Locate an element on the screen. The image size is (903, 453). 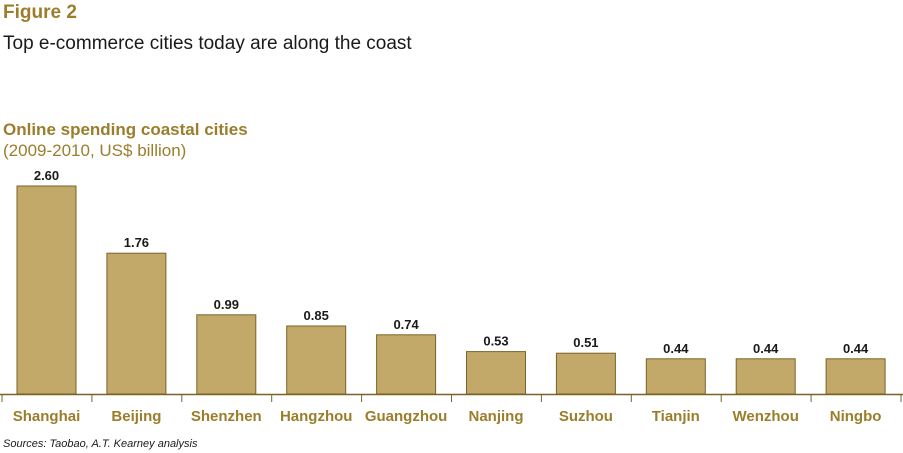
bar-wenzhou is located at coordinates (765, 376).